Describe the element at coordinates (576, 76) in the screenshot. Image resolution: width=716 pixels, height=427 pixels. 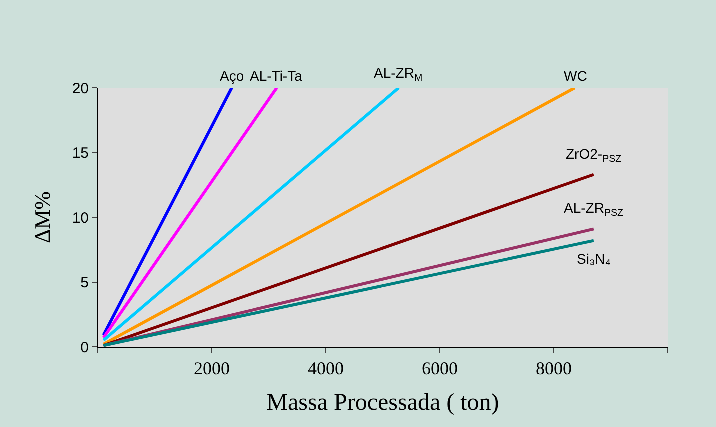
I see `series-label: WC` at that location.